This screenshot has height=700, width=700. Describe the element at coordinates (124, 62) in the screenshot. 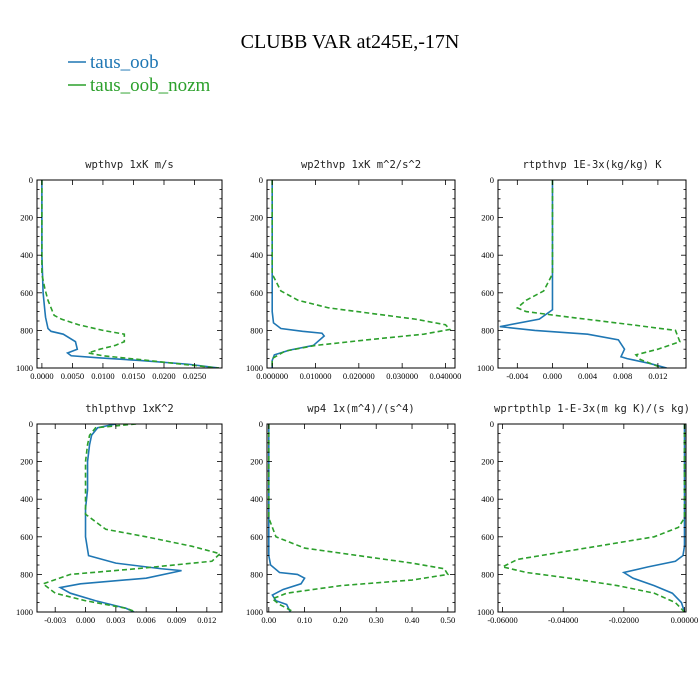

I see `legend-label-taus-oob: taus_oob` at that location.